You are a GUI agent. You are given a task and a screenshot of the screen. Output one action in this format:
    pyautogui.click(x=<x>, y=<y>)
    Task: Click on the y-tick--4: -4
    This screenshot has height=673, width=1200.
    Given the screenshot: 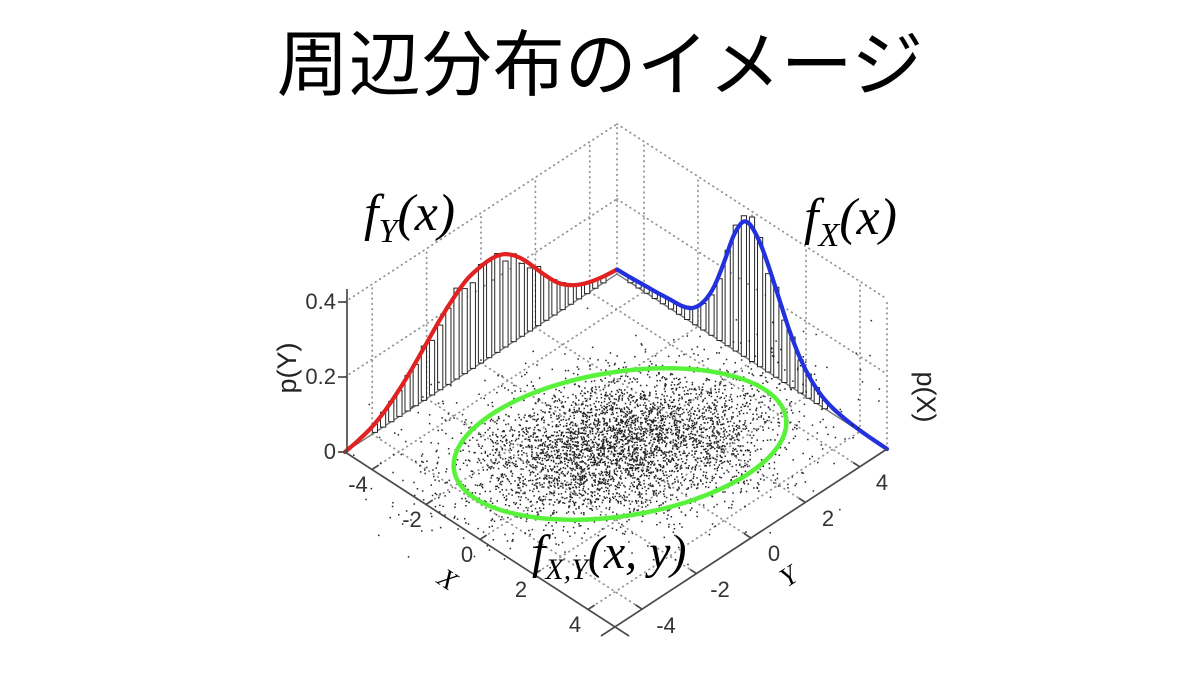 What is the action you would take?
    pyautogui.click(x=666, y=625)
    